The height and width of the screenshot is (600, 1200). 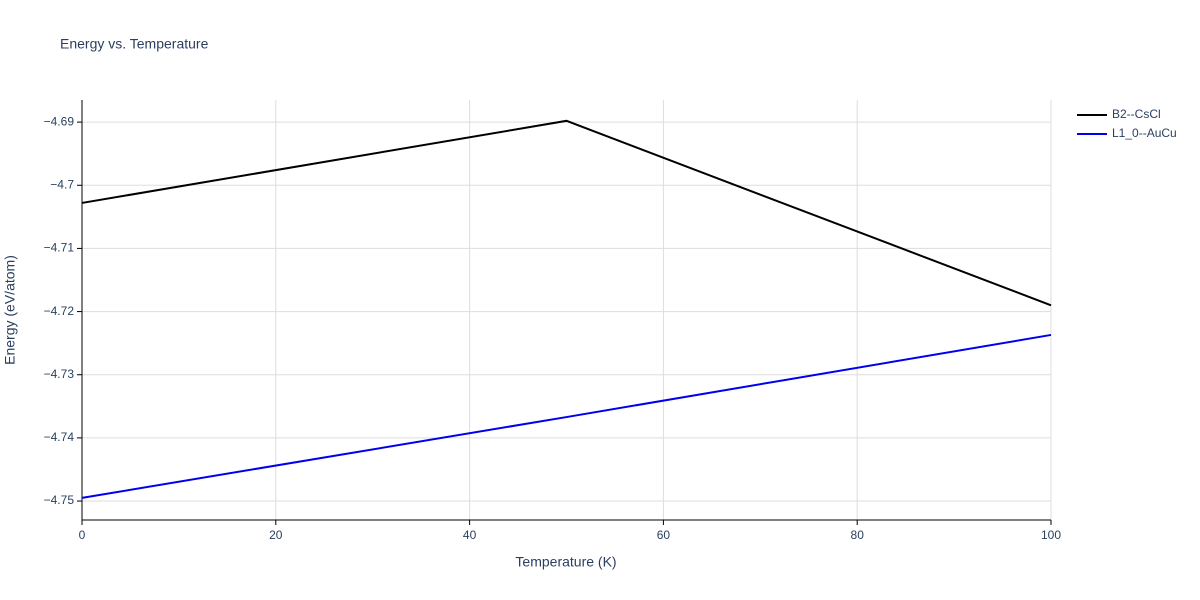 I want to click on x-tick-label: 100, so click(x=1051, y=535).